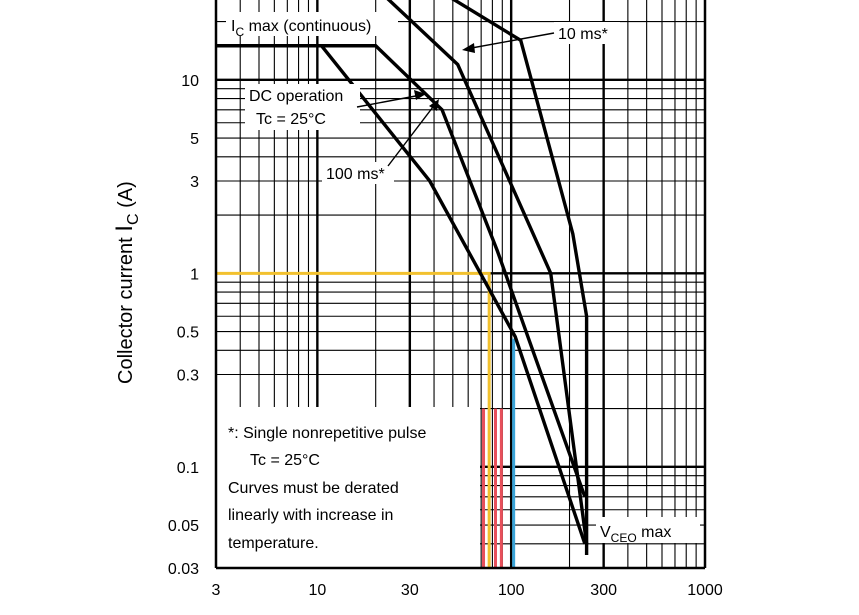 This screenshot has width=859, height=615. I want to click on y-axis-label-symbol: I, so click(124, 228).